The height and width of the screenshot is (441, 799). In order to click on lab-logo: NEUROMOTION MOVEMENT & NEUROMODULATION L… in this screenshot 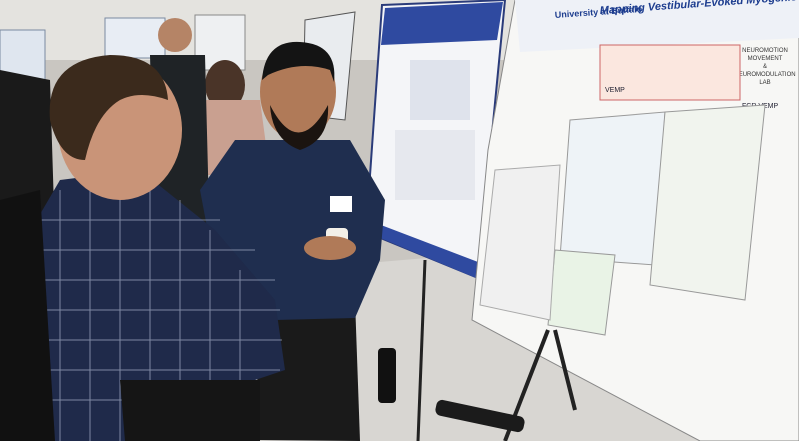, I will do `click(764, 67)`.